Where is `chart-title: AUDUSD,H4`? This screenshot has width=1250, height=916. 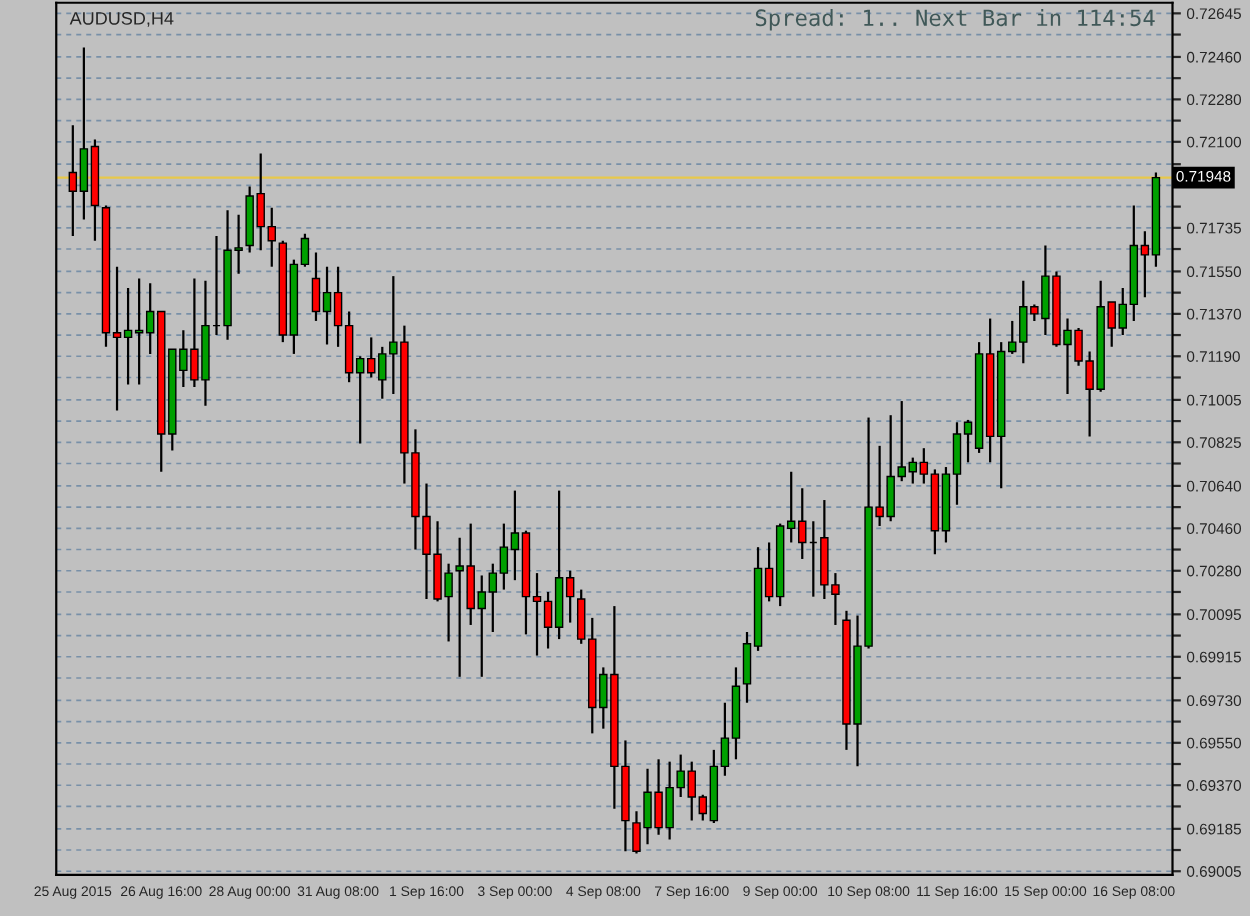
chart-title: AUDUSD,H4 is located at coordinates (121, 19).